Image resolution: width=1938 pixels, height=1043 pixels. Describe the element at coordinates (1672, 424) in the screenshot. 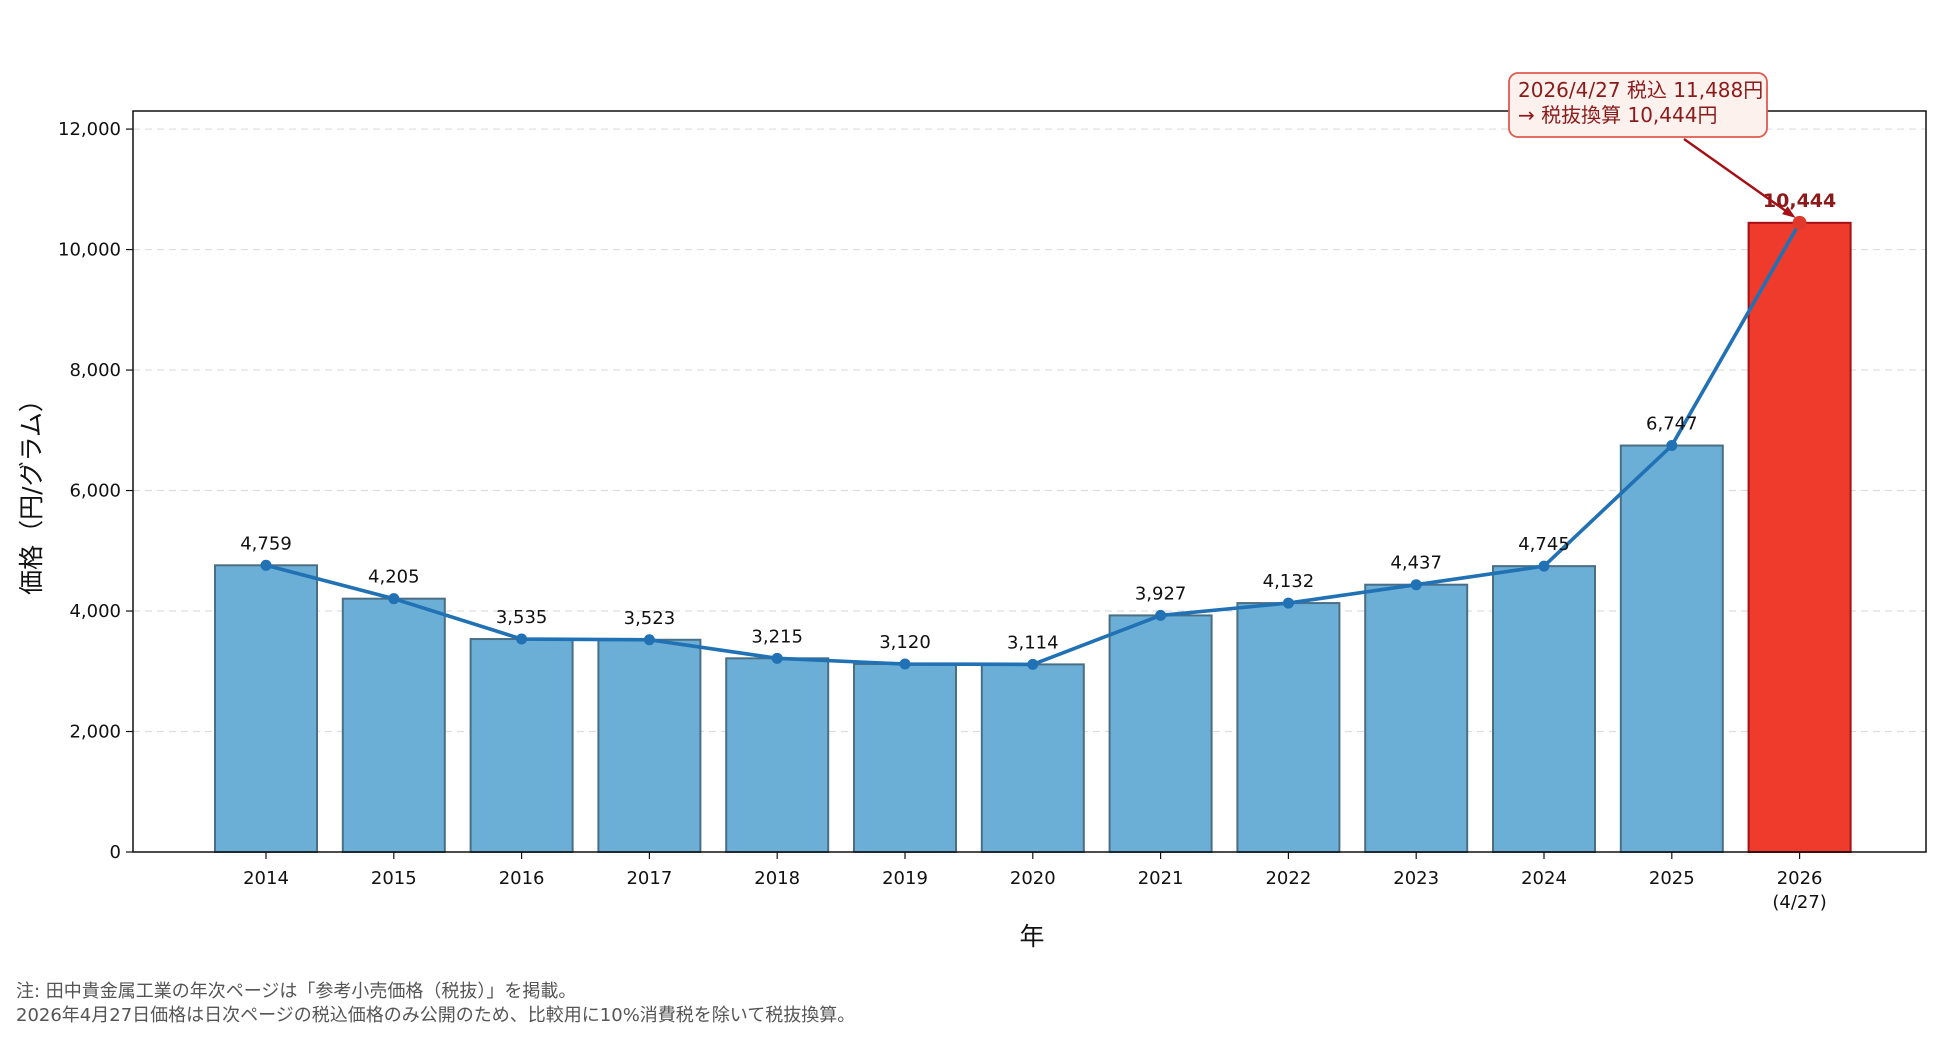

I see `data-label: 6,747` at that location.